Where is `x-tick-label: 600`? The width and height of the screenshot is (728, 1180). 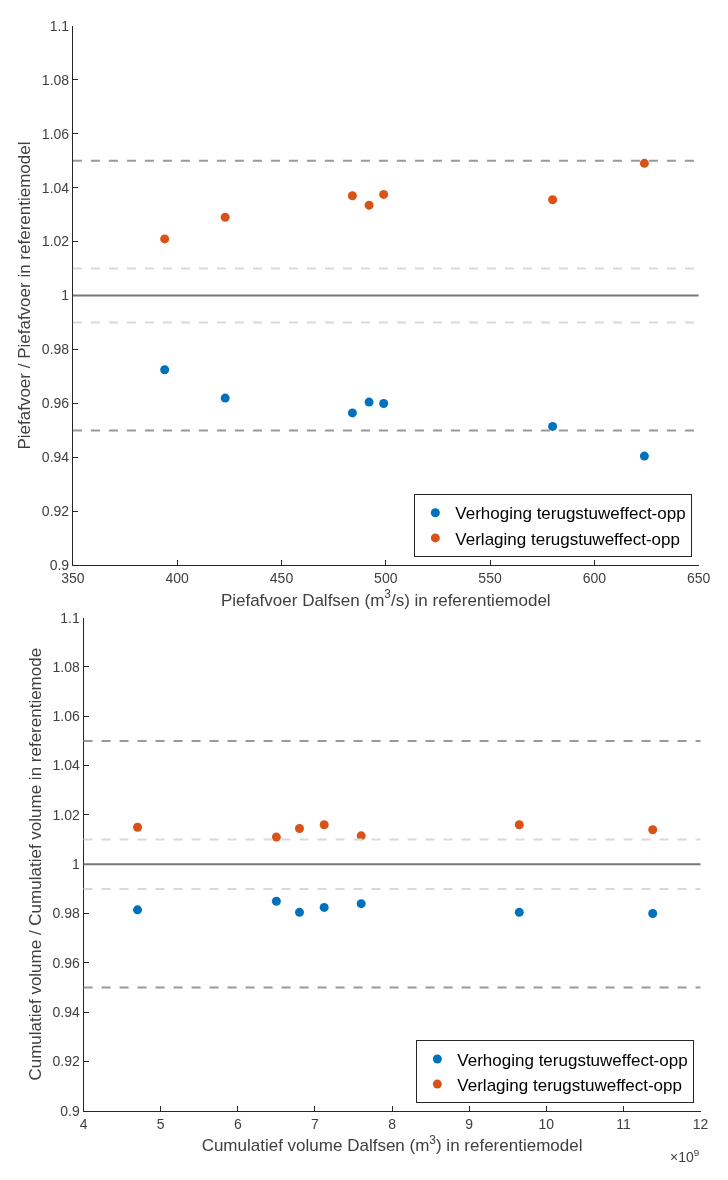 x-tick-label: 600 is located at coordinates (594, 578).